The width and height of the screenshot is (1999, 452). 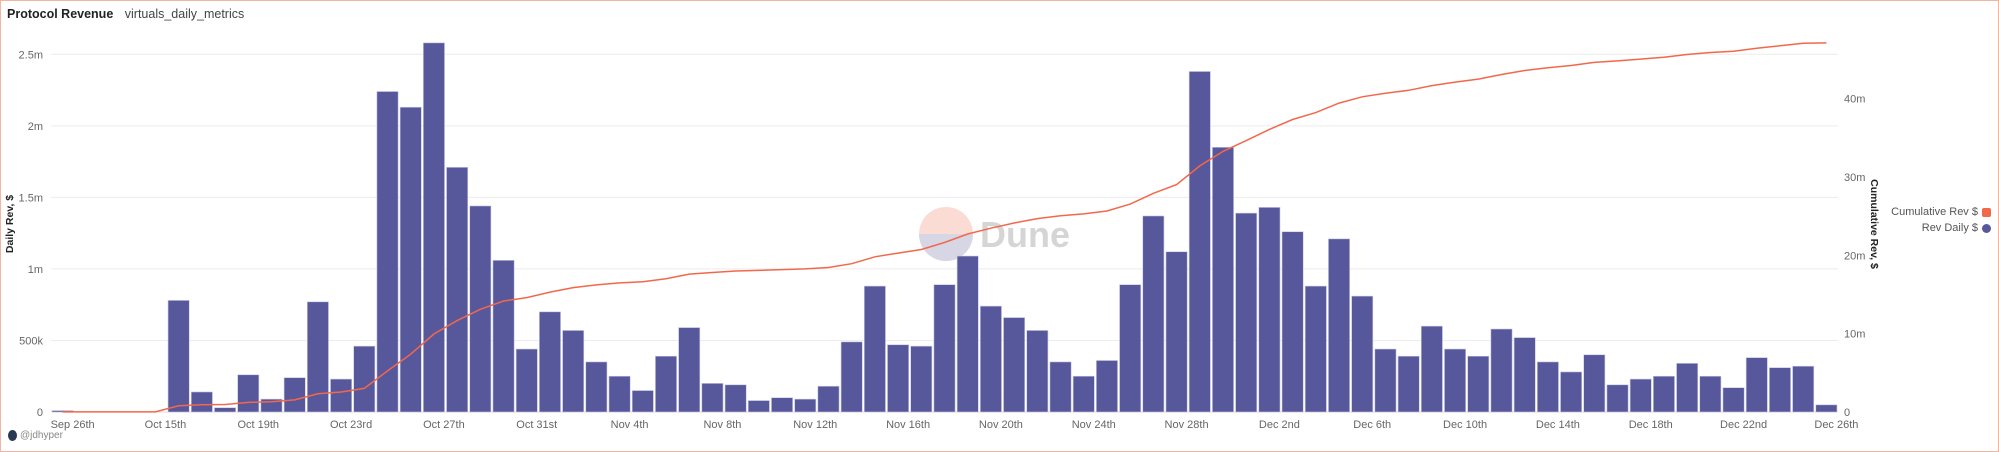 What do you see at coordinates (722, 425) in the screenshot?
I see `x-tick-label: Nov 8th` at bounding box center [722, 425].